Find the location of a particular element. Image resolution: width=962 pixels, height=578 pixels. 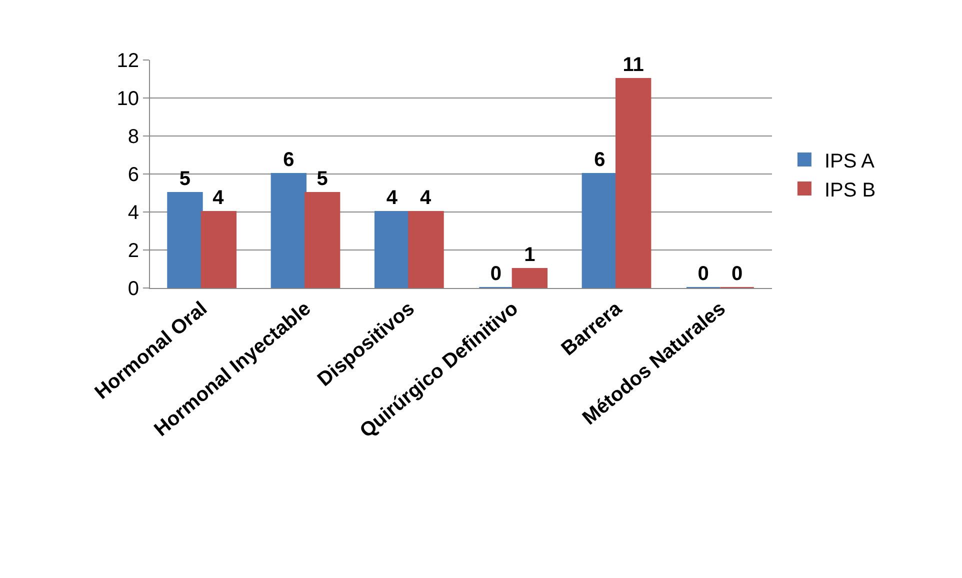

data-label: 11 is located at coordinates (633, 65).